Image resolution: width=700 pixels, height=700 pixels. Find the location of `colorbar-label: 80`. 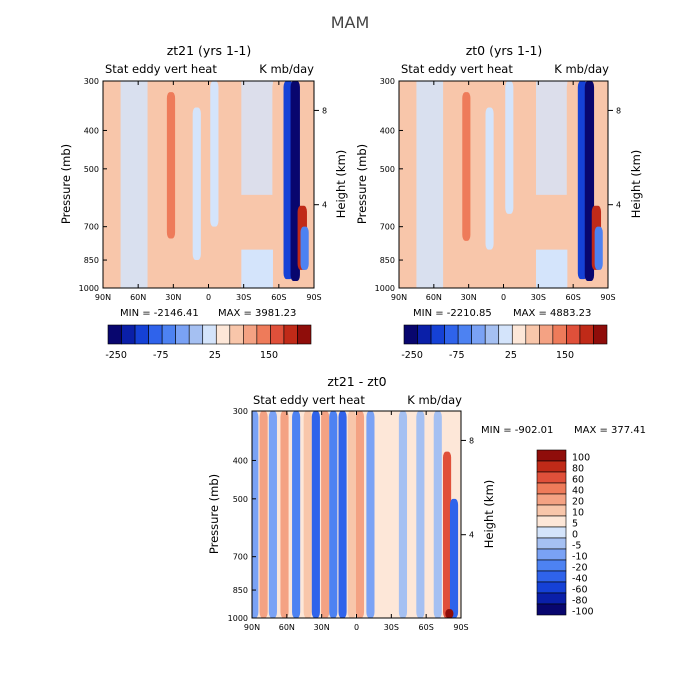

colorbar-label: 80 is located at coordinates (578, 469).